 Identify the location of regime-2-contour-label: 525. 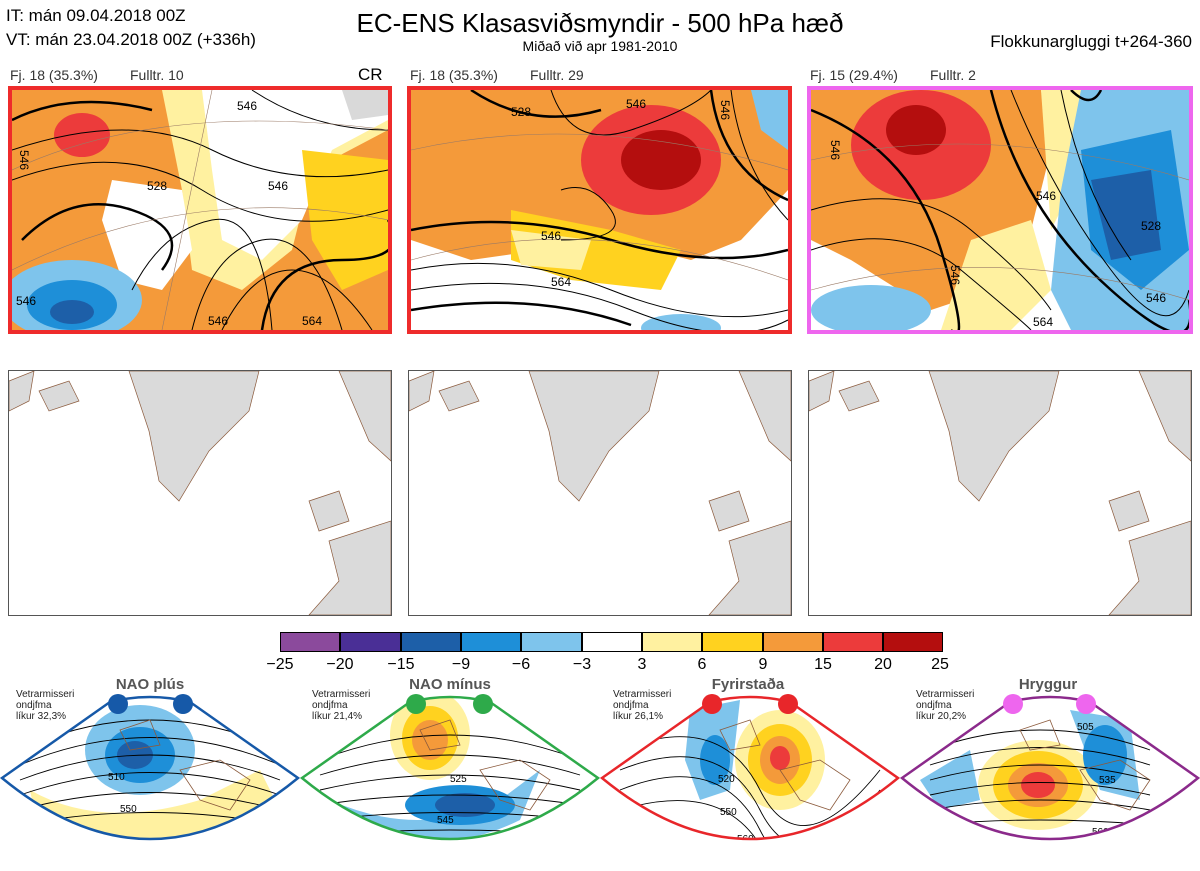
(458, 779).